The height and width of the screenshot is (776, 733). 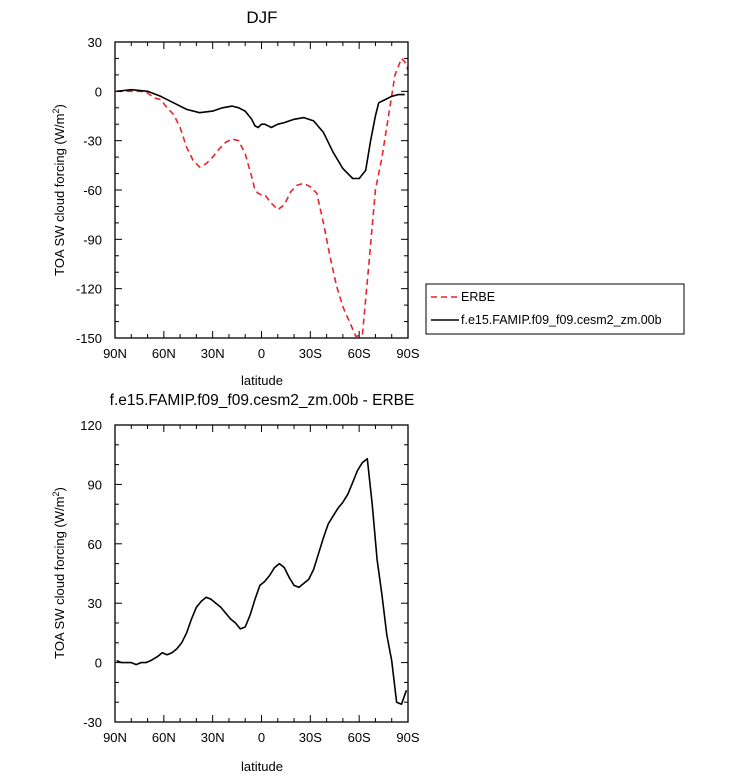 I want to click on legend-frame, so click(x=555, y=309).